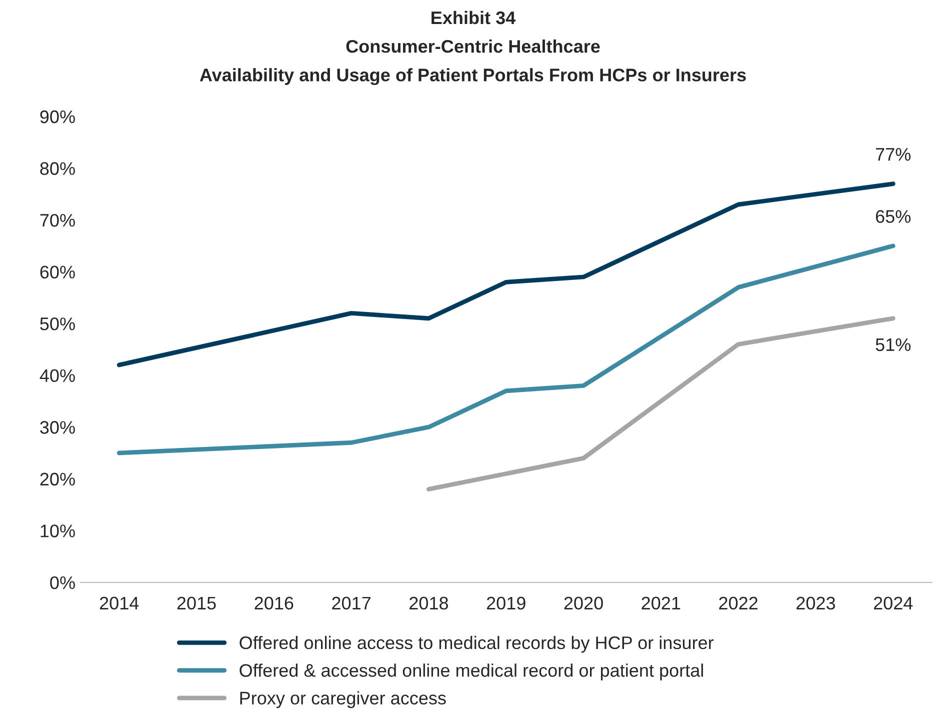 The height and width of the screenshot is (728, 946). Describe the element at coordinates (351, 603) in the screenshot. I see `x-tick-label: 2017` at that location.